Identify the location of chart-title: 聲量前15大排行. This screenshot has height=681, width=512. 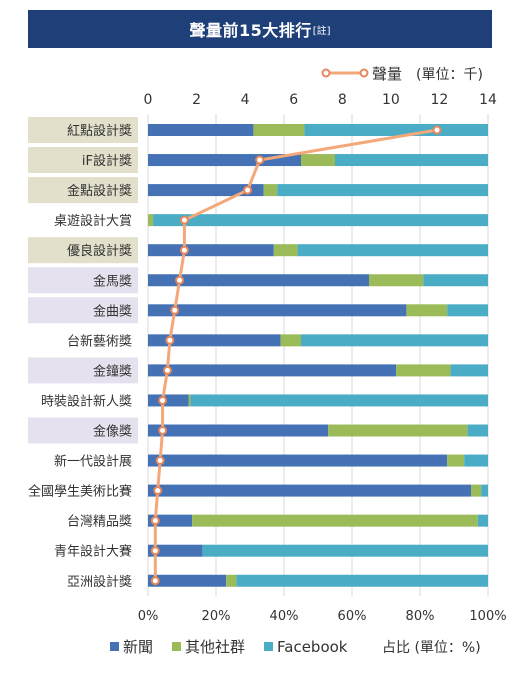
(250, 30).